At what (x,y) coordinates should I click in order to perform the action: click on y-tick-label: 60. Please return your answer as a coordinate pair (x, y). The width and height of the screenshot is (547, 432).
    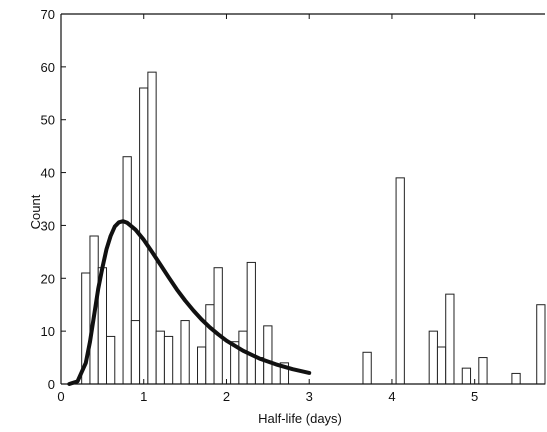
    Looking at the image, I should click on (48, 67).